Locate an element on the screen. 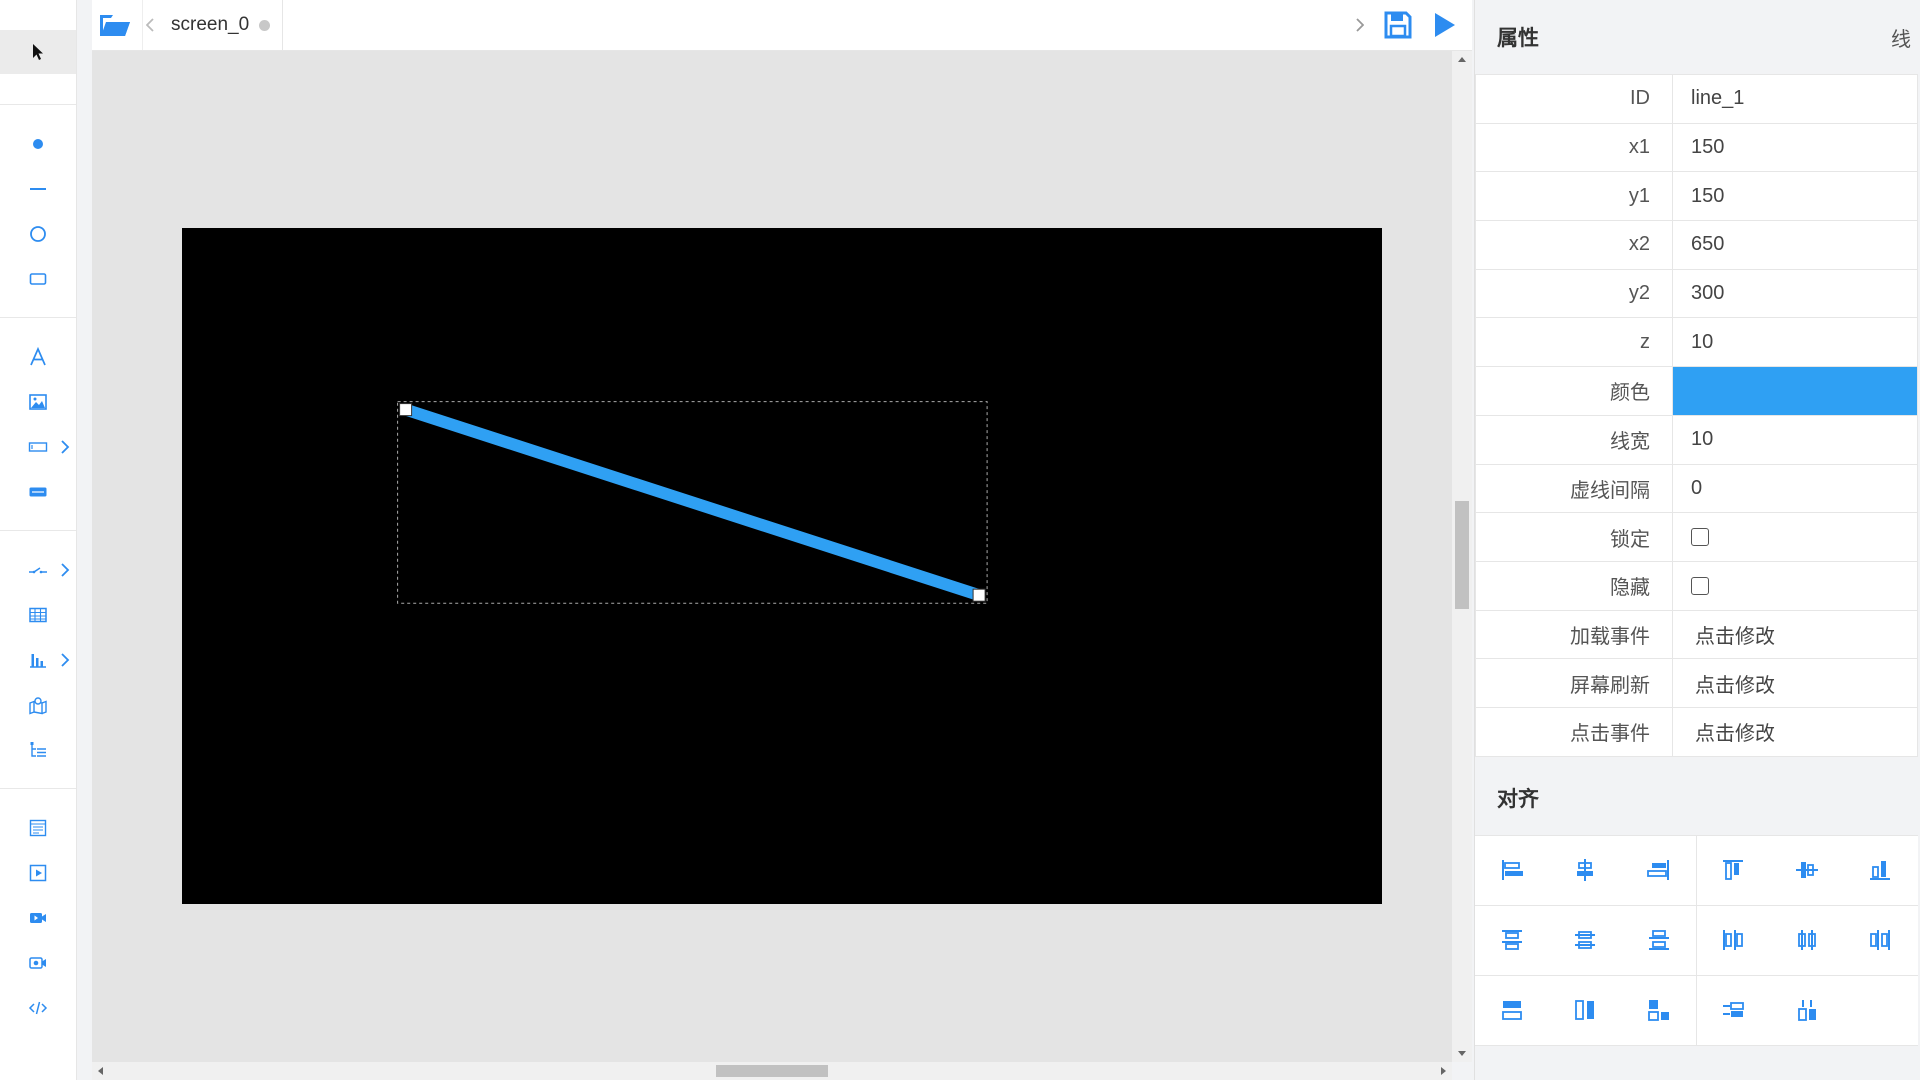 This screenshot has height=1080, width=1920. property-value: 650 is located at coordinates (1795, 245).